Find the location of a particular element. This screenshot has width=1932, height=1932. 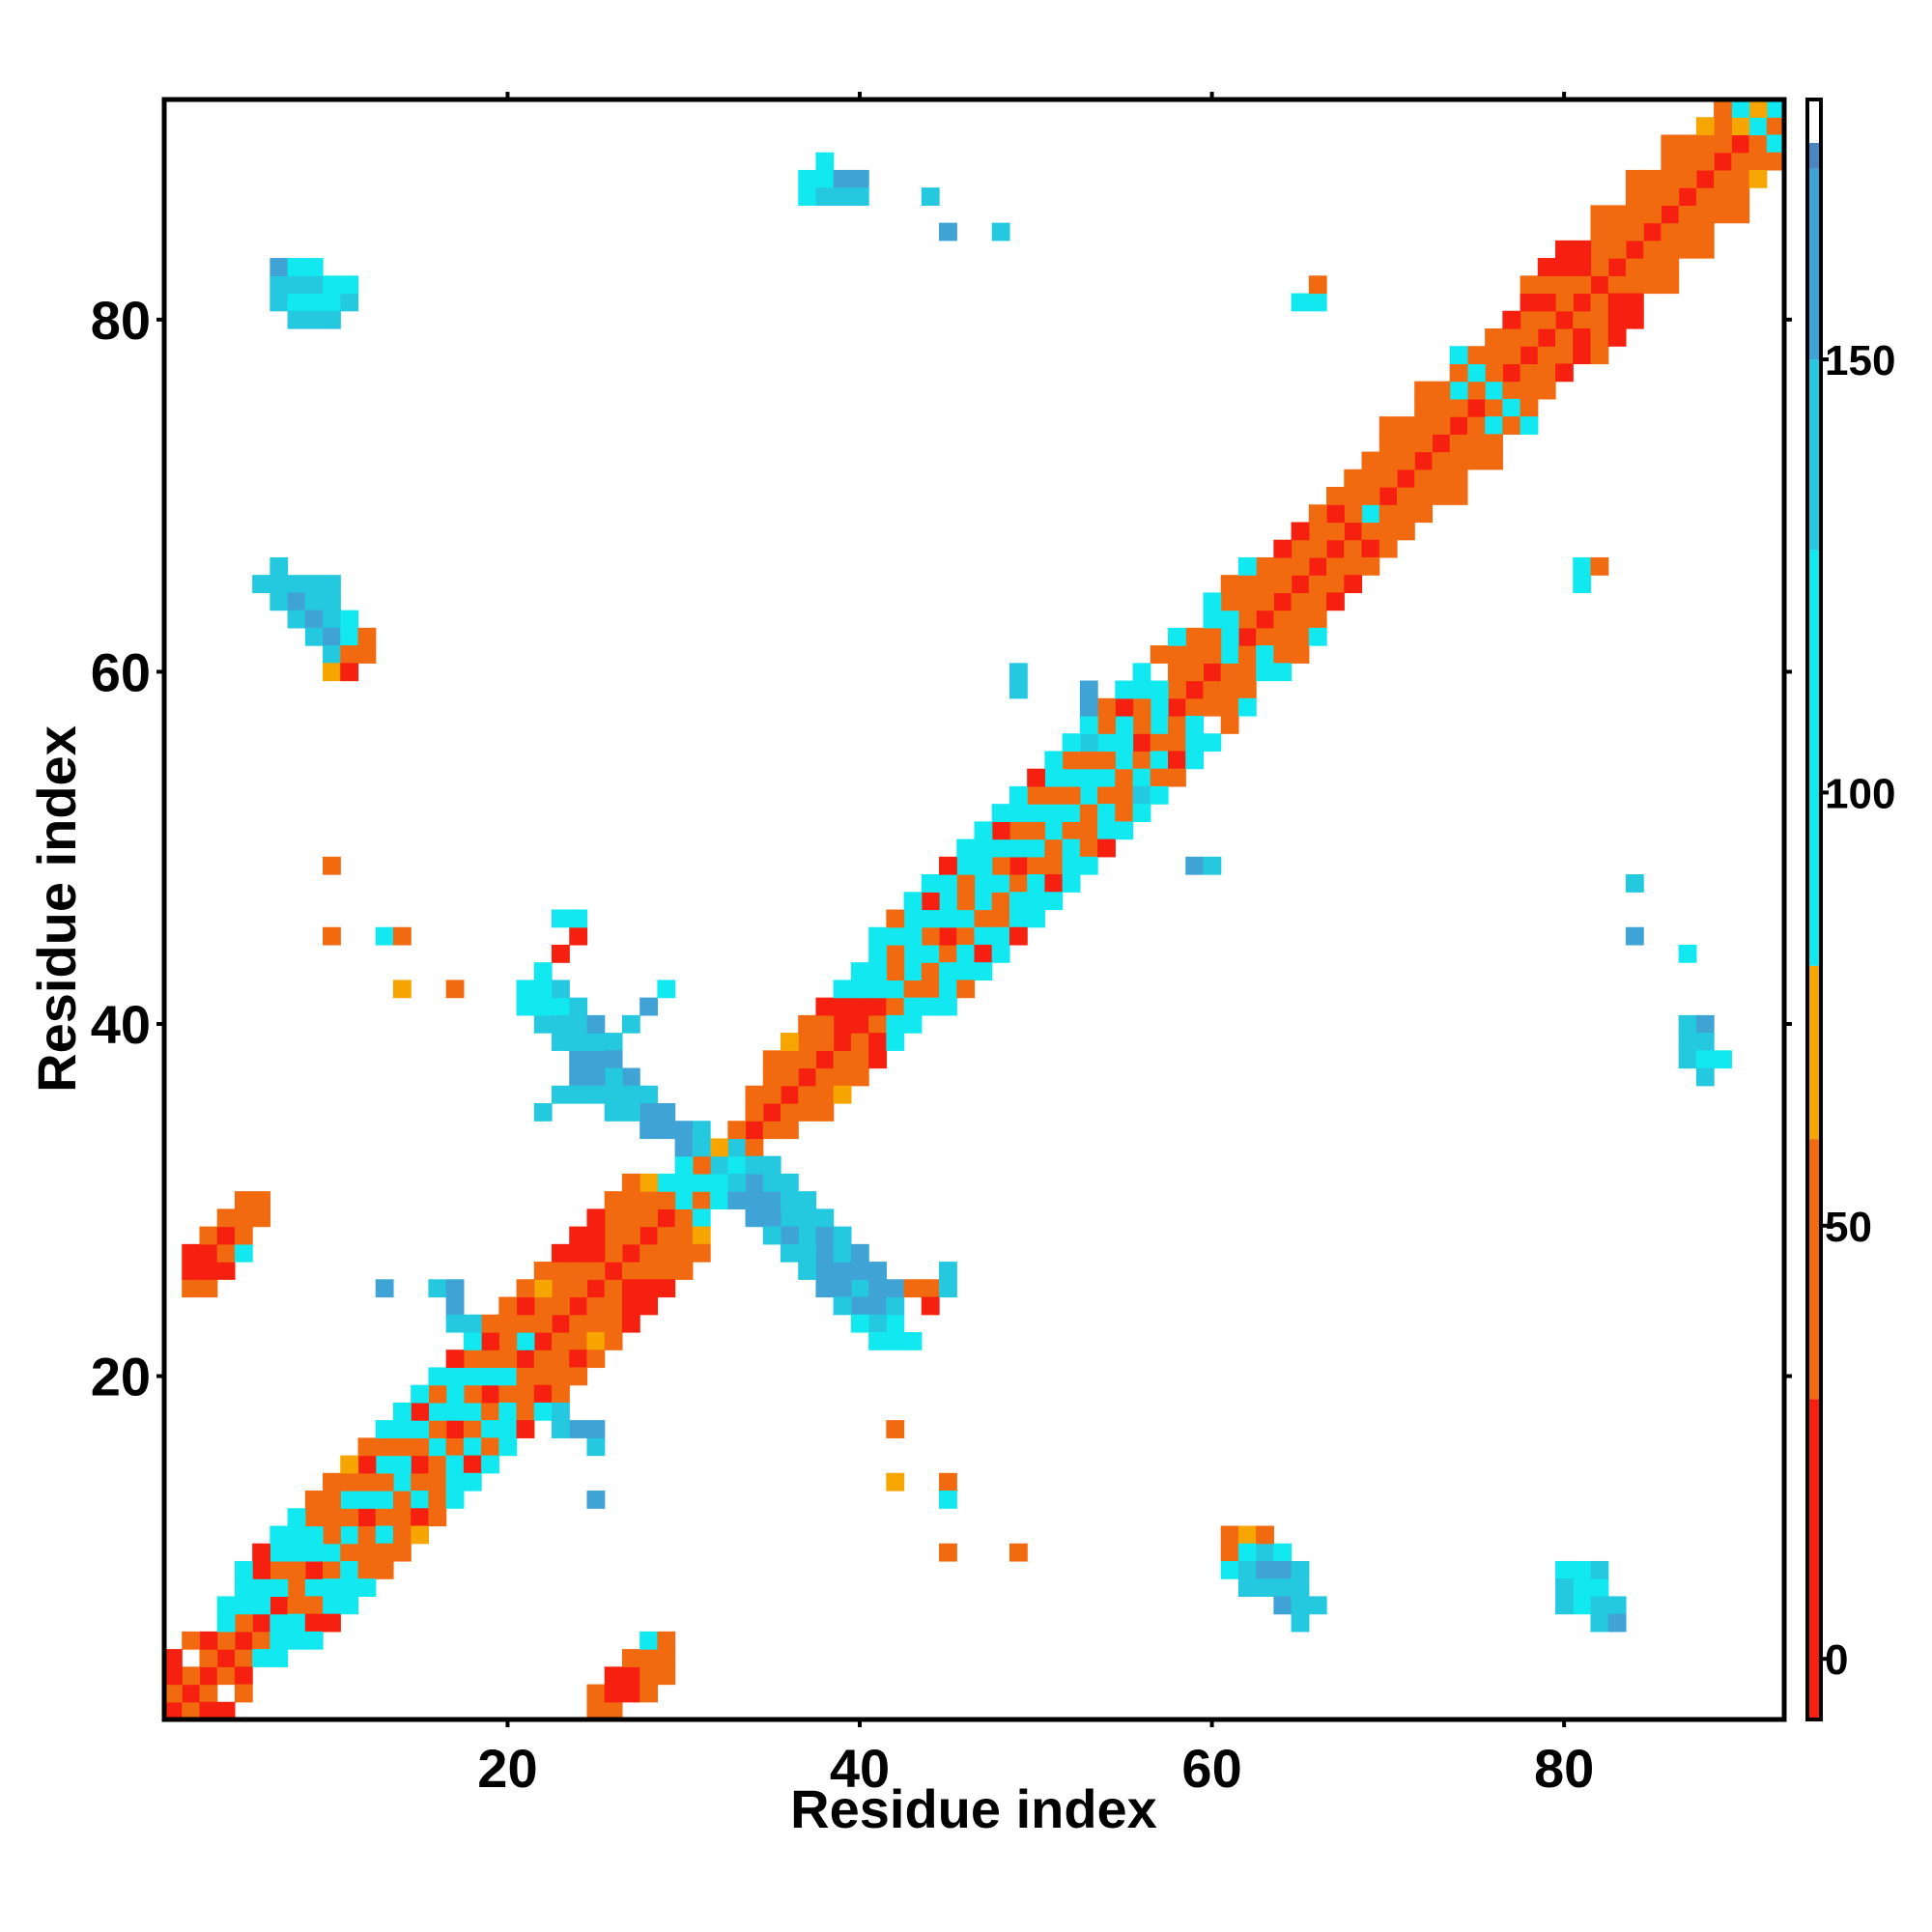

x-tick-label: 20 is located at coordinates (507, 1768).